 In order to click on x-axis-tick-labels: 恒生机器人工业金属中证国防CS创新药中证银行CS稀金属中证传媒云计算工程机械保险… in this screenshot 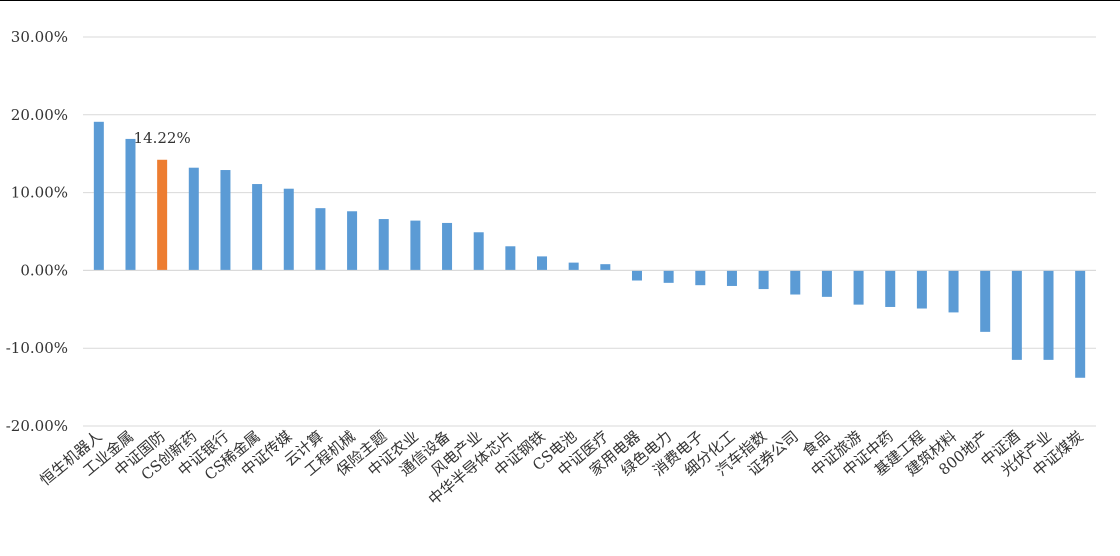, I will do `click(561, 467)`.